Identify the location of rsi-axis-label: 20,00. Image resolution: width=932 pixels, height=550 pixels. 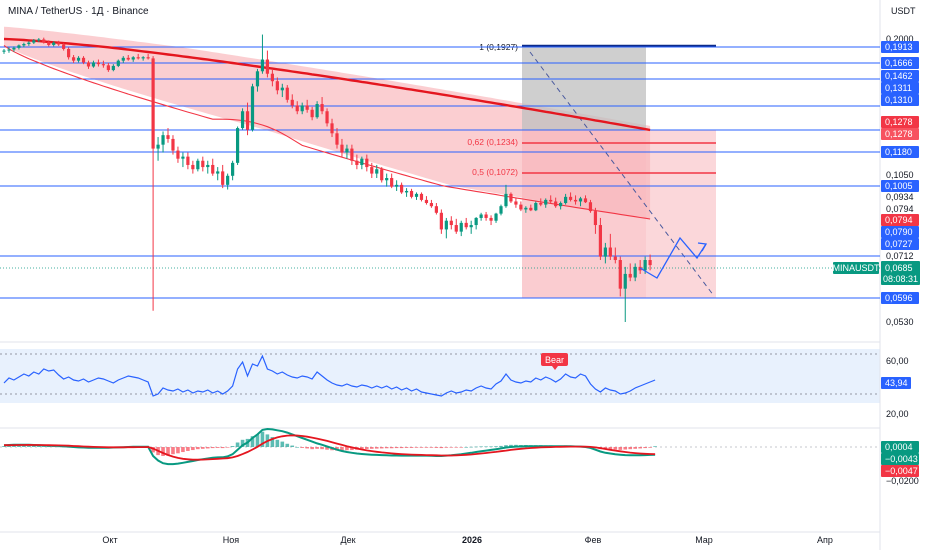
(897, 414).